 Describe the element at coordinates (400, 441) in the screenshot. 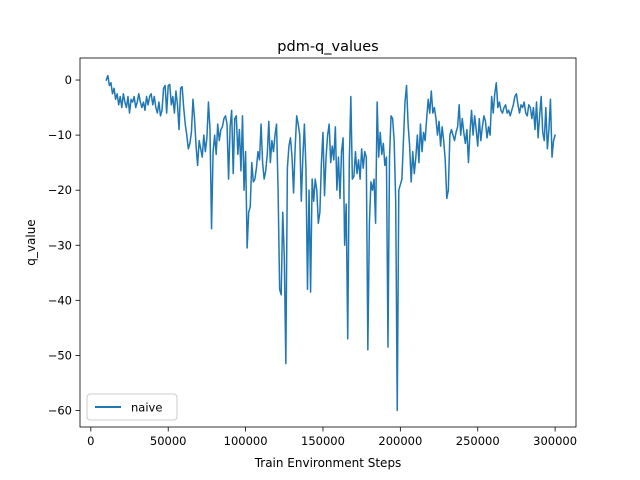

I see `x-tick-label: 200000` at that location.